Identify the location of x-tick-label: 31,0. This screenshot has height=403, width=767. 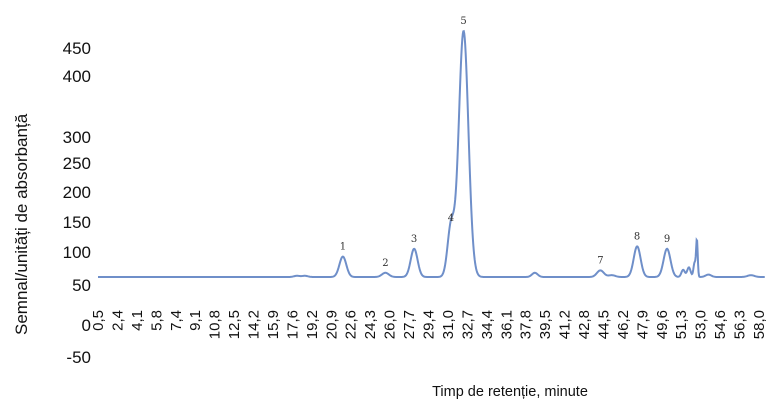
(448, 324).